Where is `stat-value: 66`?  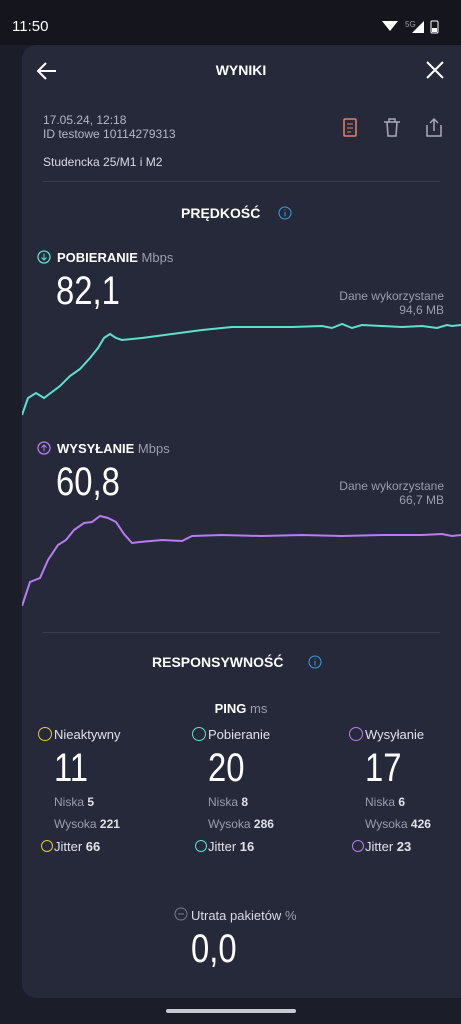 stat-value: 66 is located at coordinates (93, 846).